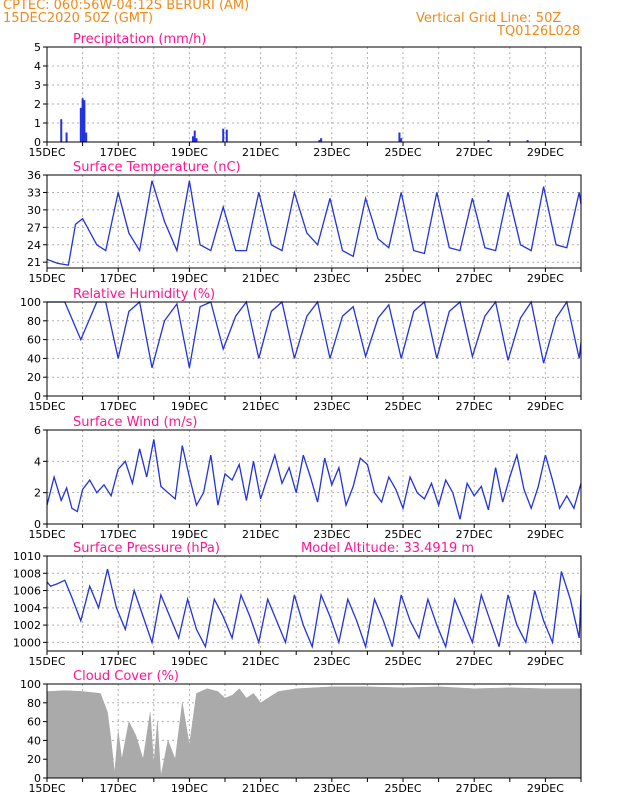  Describe the element at coordinates (37, 47) in the screenshot. I see `y-tick-label: 5` at that location.